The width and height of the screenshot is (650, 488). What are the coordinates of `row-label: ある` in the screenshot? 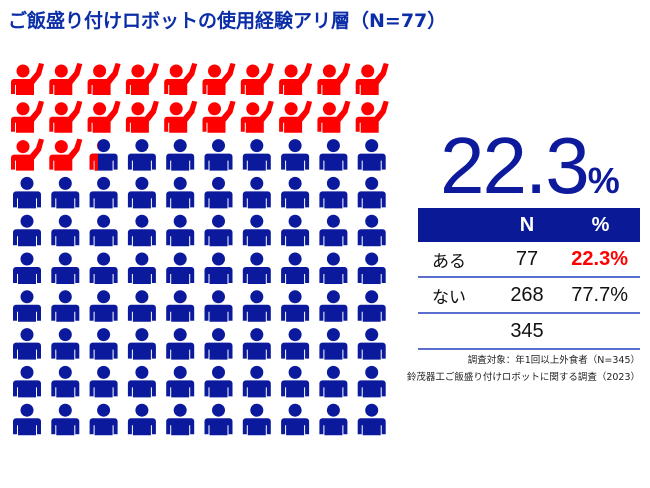 It's located at (455, 260).